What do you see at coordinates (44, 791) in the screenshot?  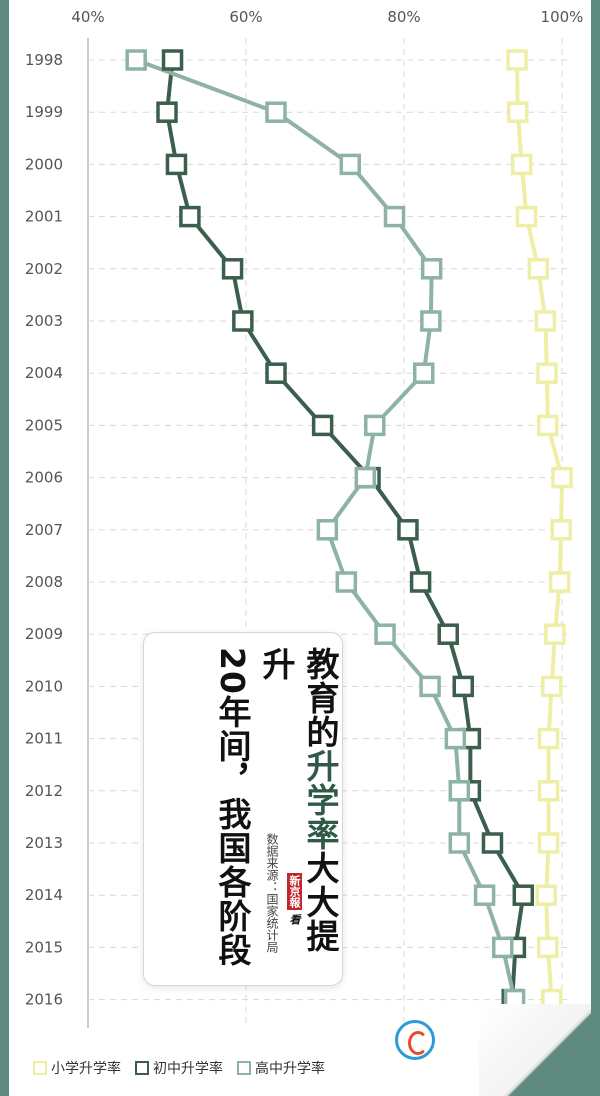 I see `year-tick-label: 2012` at bounding box center [44, 791].